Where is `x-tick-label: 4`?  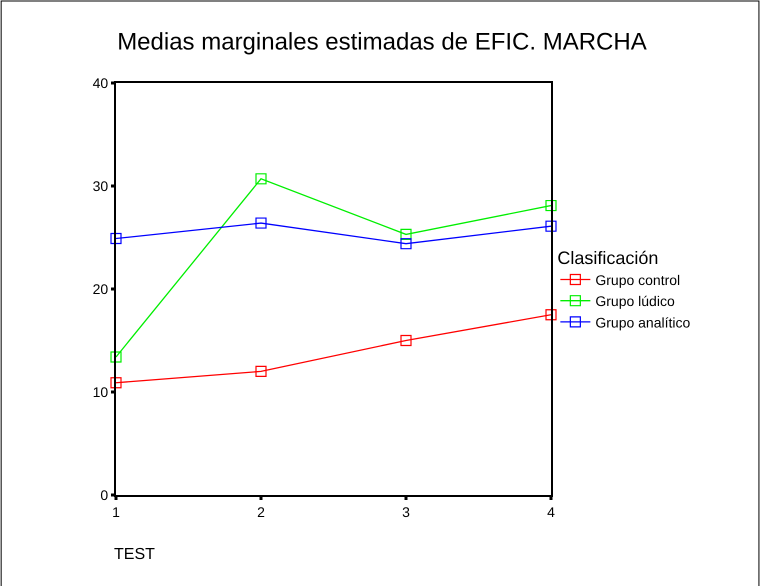 x-tick-label: 4 is located at coordinates (551, 512).